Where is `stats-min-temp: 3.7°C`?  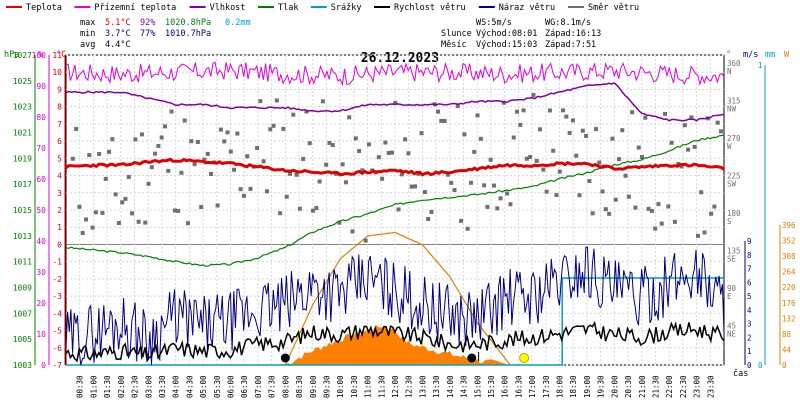 stats-min-temp: 3.7°C is located at coordinates (118, 34).